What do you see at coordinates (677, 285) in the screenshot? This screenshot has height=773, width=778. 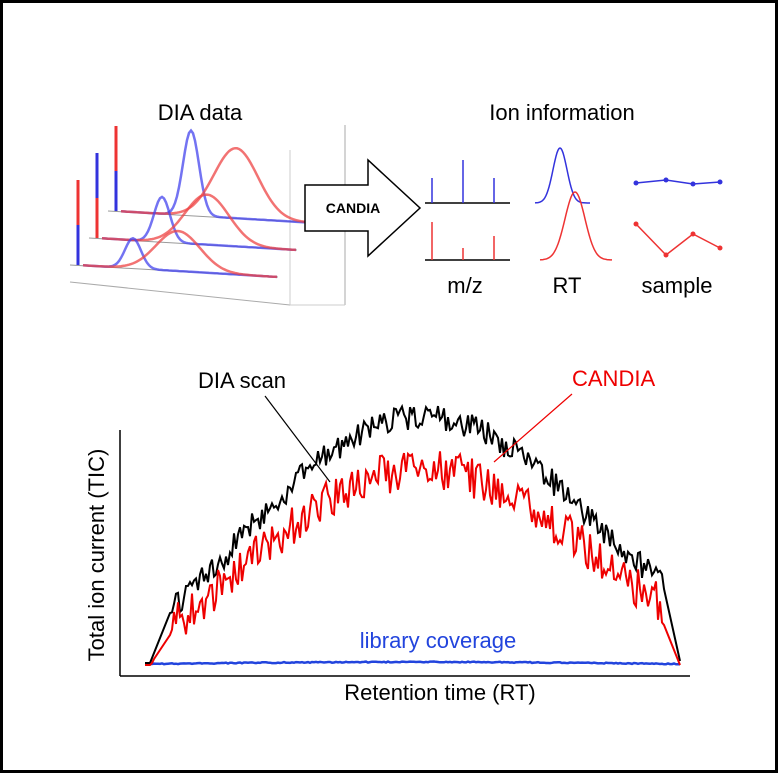 I see `ion-label: sample` at bounding box center [677, 285].